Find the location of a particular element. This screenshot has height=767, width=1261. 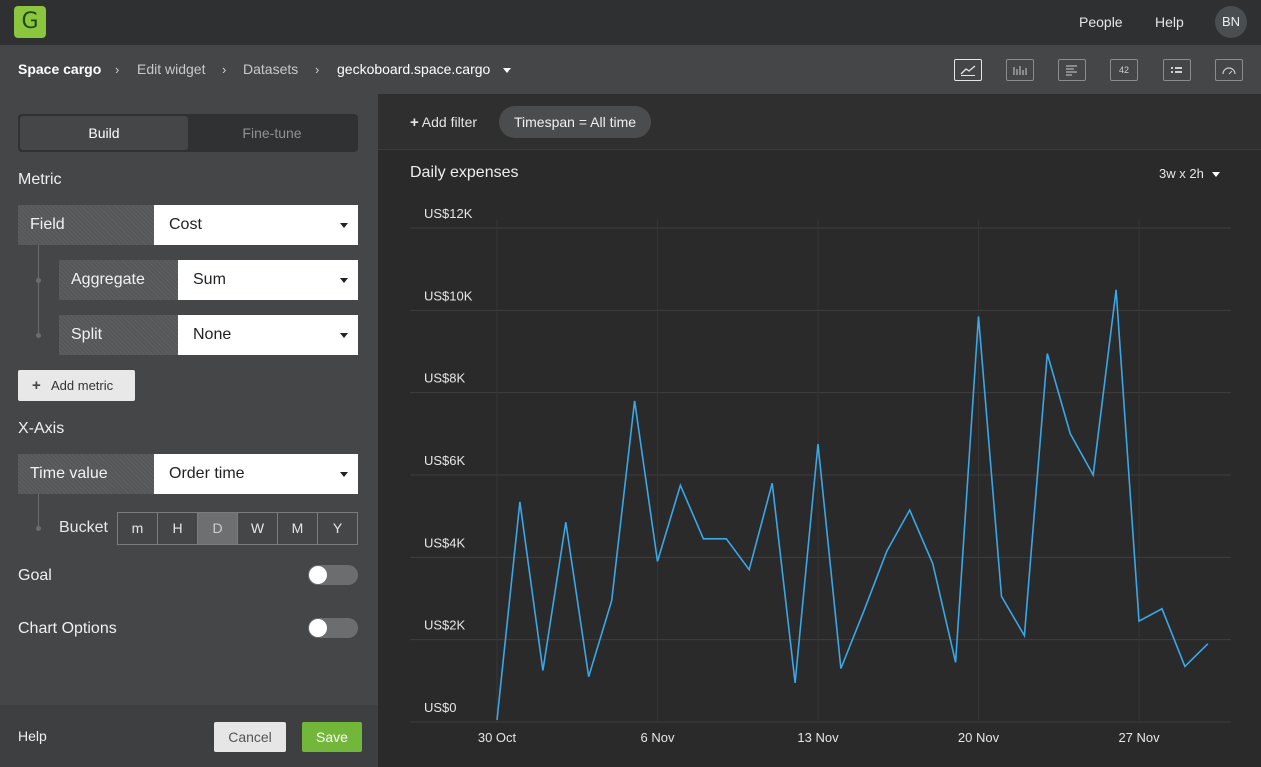

goal-label: Goal is located at coordinates (35, 575).